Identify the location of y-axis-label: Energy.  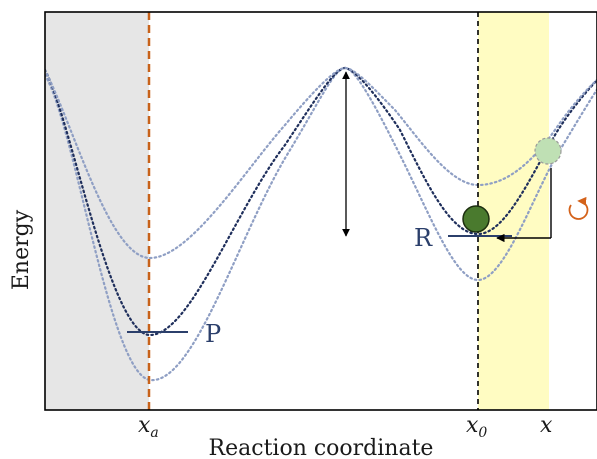
(21, 249).